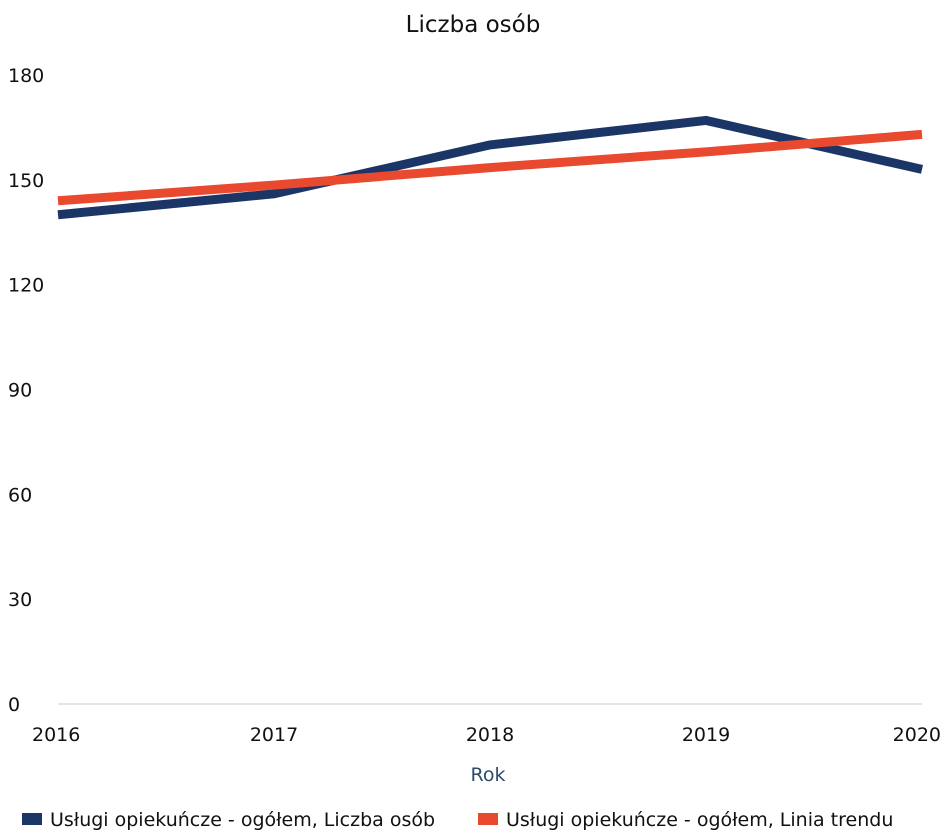  I want to click on y-axis-ticks: 0 30 60 90 120 150 180, so click(26, 390).